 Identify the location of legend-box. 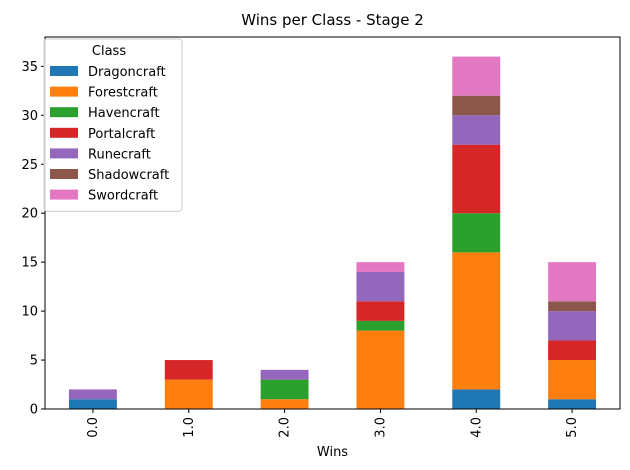
(113, 125).